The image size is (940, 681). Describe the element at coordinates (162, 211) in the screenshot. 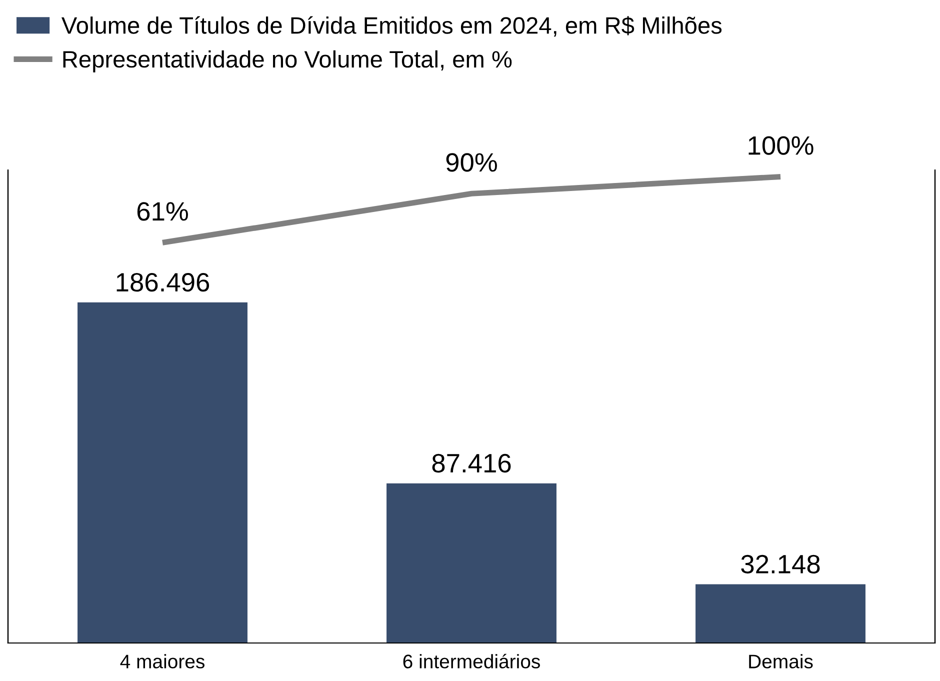

I see `data-label: 61%` at that location.